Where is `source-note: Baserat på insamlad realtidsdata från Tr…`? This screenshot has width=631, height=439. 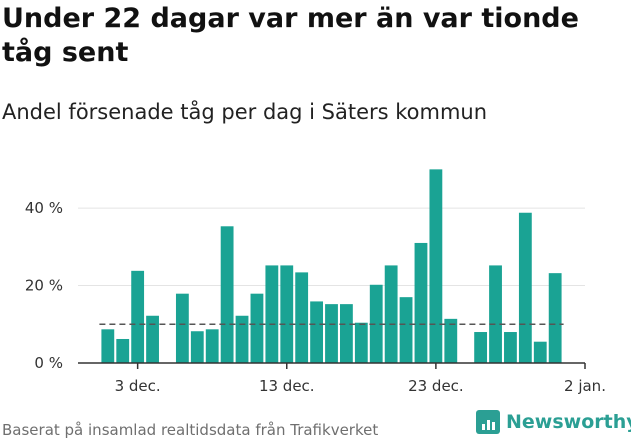 source-note: Baserat på insamlad realtidsdata från Tr… is located at coordinates (190, 430).